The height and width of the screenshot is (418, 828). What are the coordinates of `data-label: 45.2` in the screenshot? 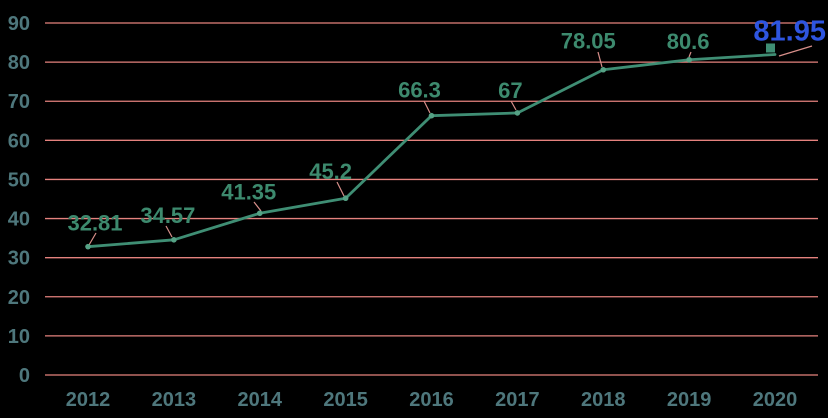 It's located at (330, 171).